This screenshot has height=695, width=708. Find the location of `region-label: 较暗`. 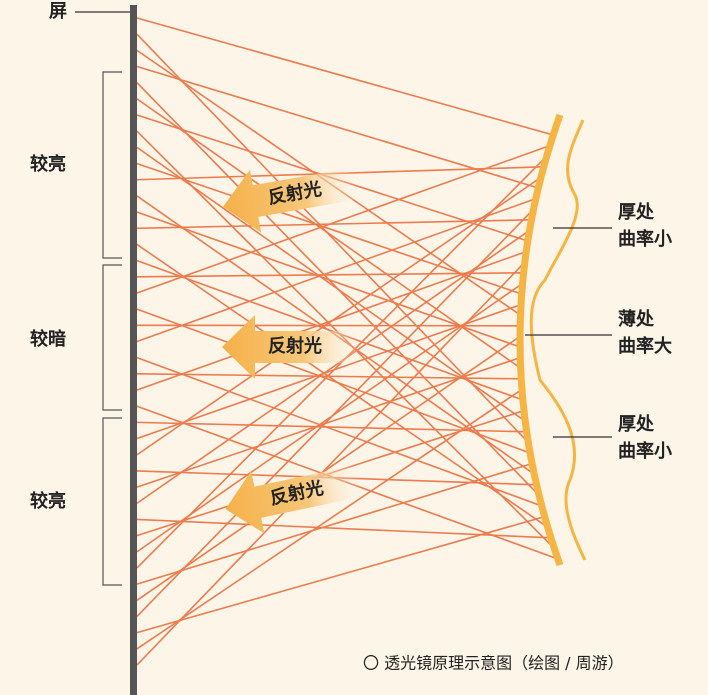

region-label: 较暗 is located at coordinates (48, 339).